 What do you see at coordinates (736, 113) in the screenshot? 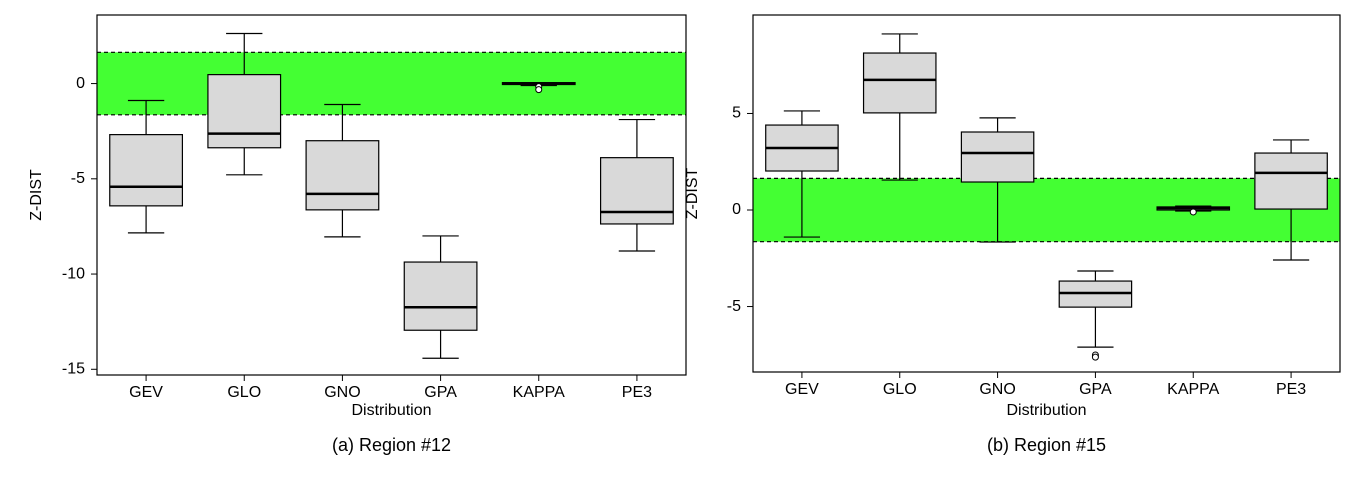
I see `y-tick-label: 5` at bounding box center [736, 113].